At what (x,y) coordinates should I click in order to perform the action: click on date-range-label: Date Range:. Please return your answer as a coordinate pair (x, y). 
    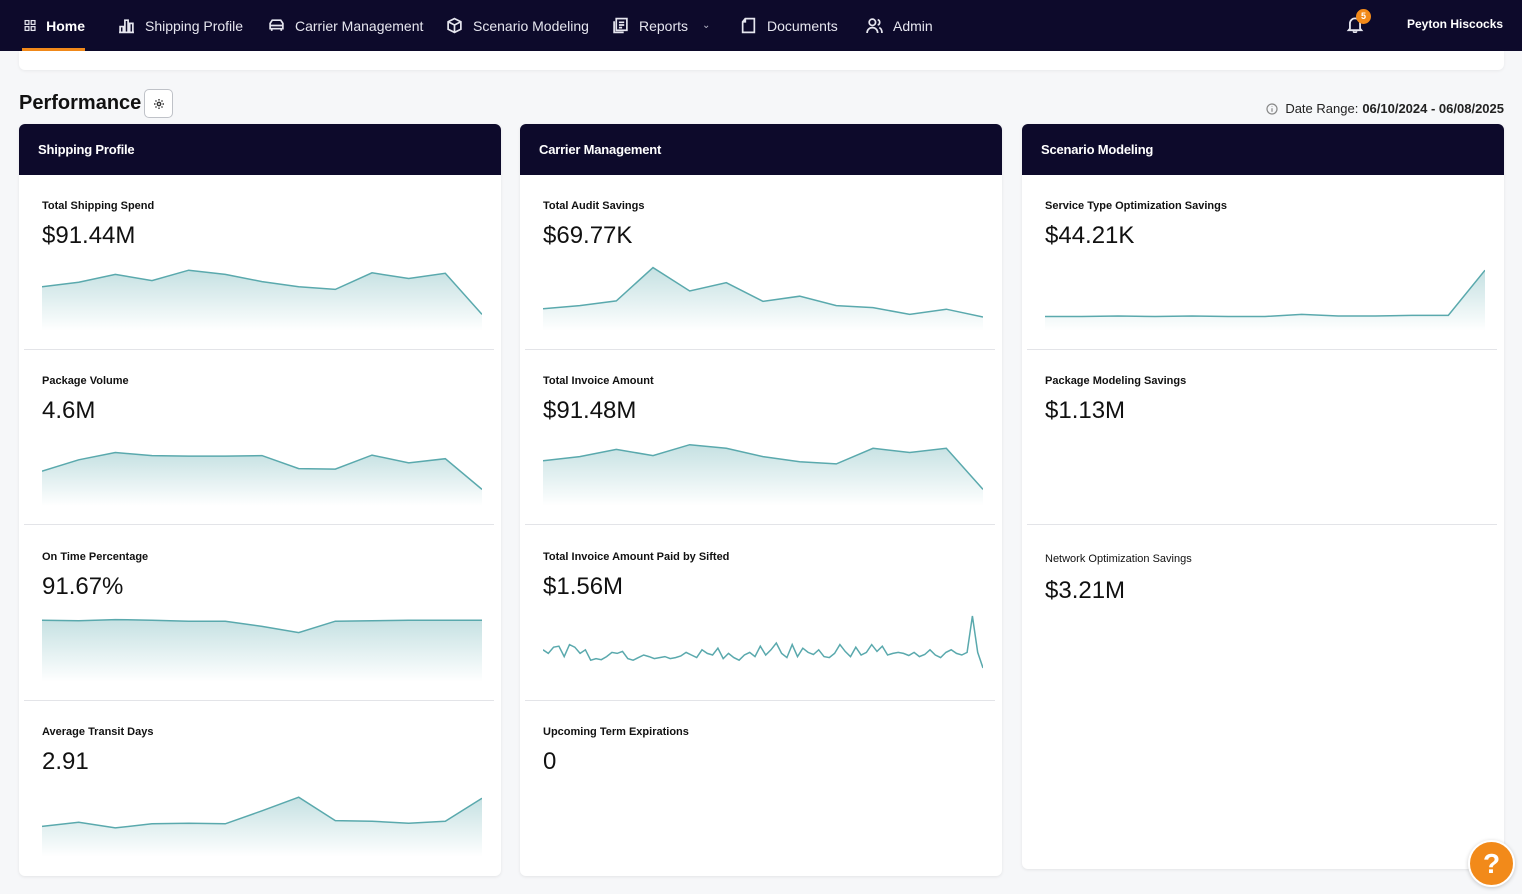
    Looking at the image, I should click on (1322, 108).